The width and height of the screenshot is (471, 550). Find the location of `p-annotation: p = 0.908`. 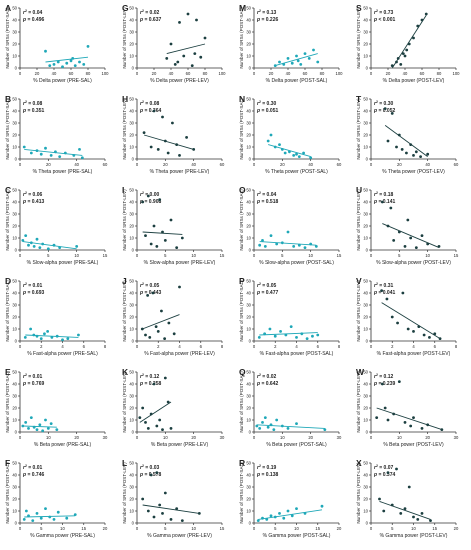

p-annotation: p = 0.908 is located at coordinates (150, 202).